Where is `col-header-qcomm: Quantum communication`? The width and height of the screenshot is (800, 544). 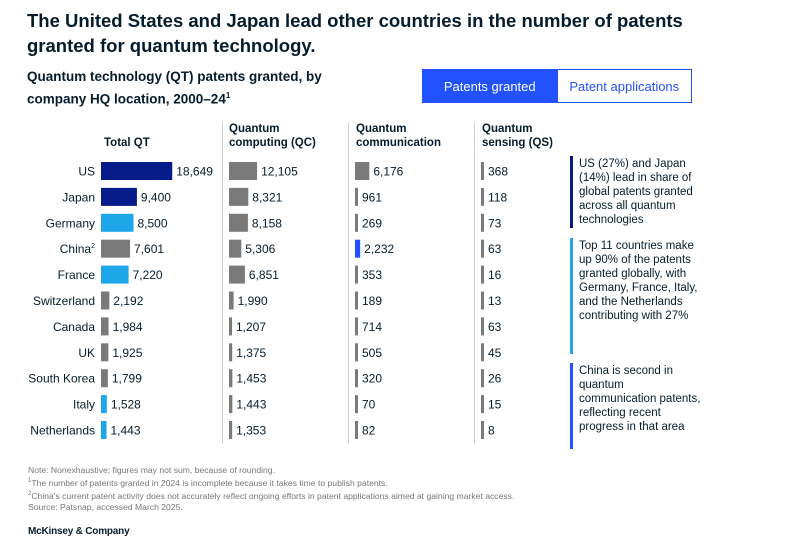 col-header-qcomm: Quantum communication is located at coordinates (398, 136).